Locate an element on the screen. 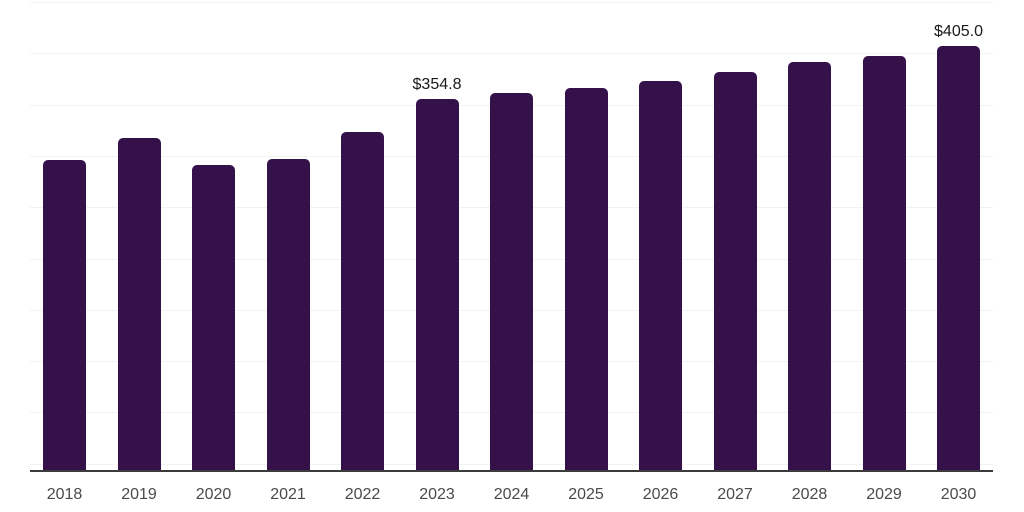  x-tick-2020: 2020 is located at coordinates (213, 494).